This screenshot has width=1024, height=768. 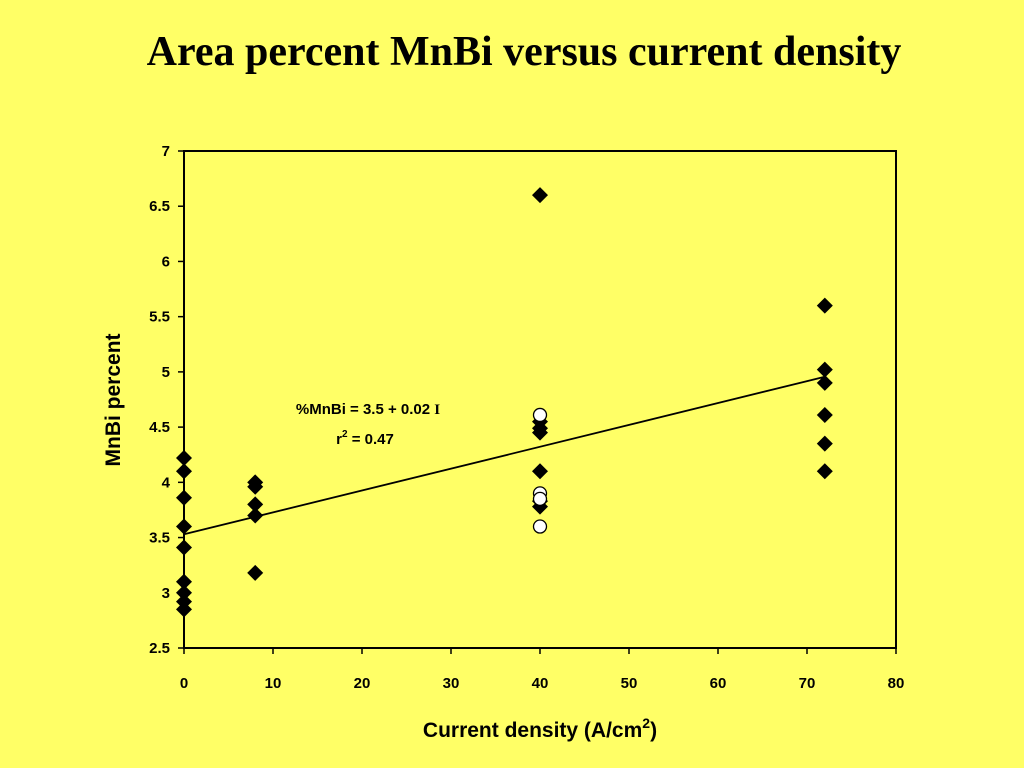 I want to click on x-tick-label: 20, so click(x=362, y=683).